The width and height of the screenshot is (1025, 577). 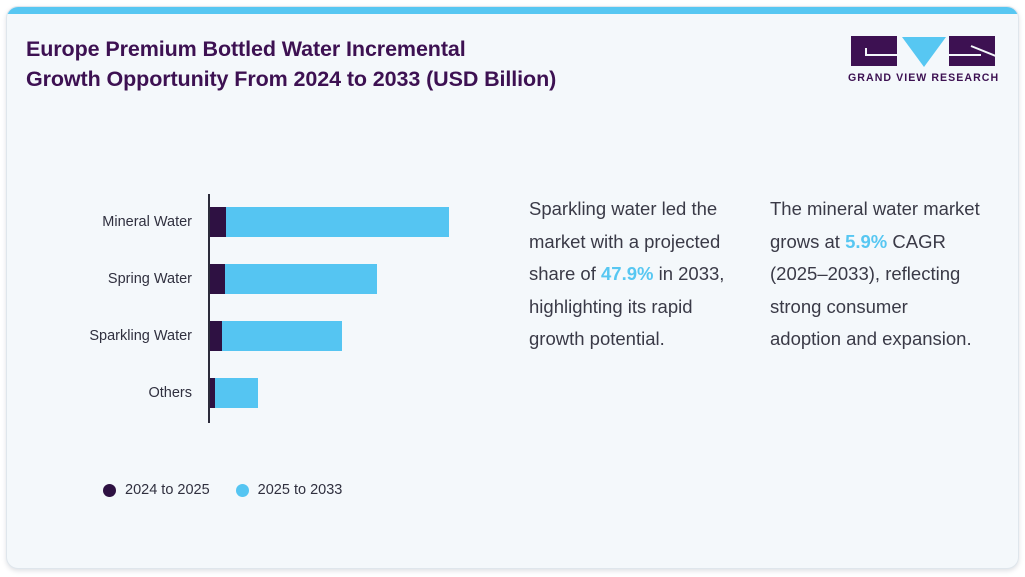 What do you see at coordinates (149, 279) in the screenshot?
I see `bar-label-spring-water: Spring Water` at bounding box center [149, 279].